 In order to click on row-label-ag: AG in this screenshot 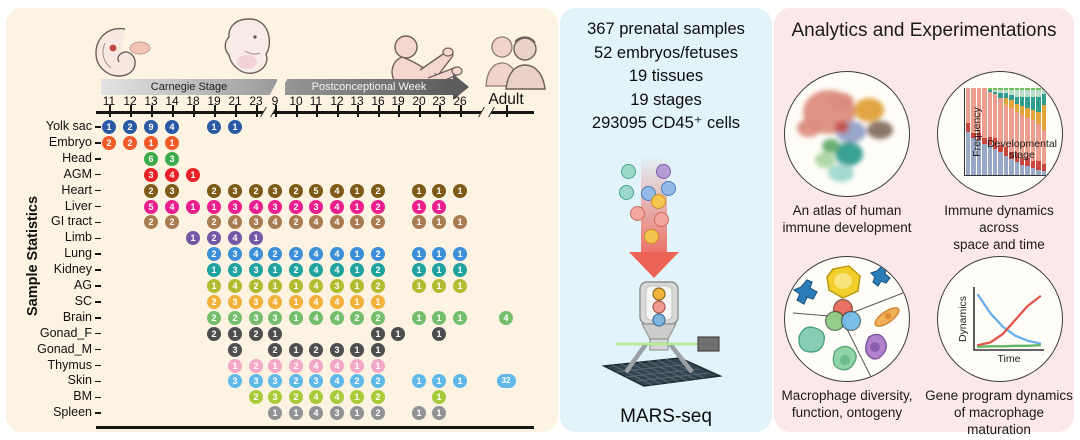, I will do `click(82, 285)`.